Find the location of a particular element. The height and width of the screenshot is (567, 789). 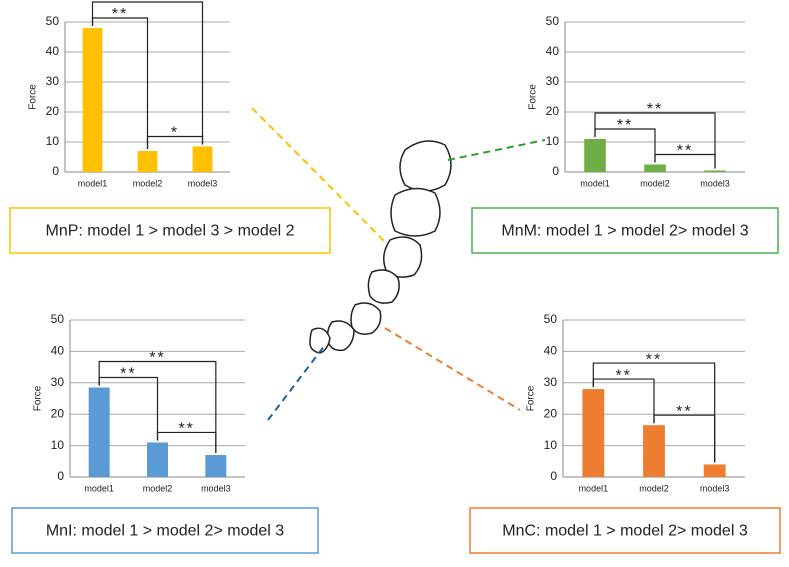

caption: MnC: model 1 > model 2> model 3 is located at coordinates (625, 531).